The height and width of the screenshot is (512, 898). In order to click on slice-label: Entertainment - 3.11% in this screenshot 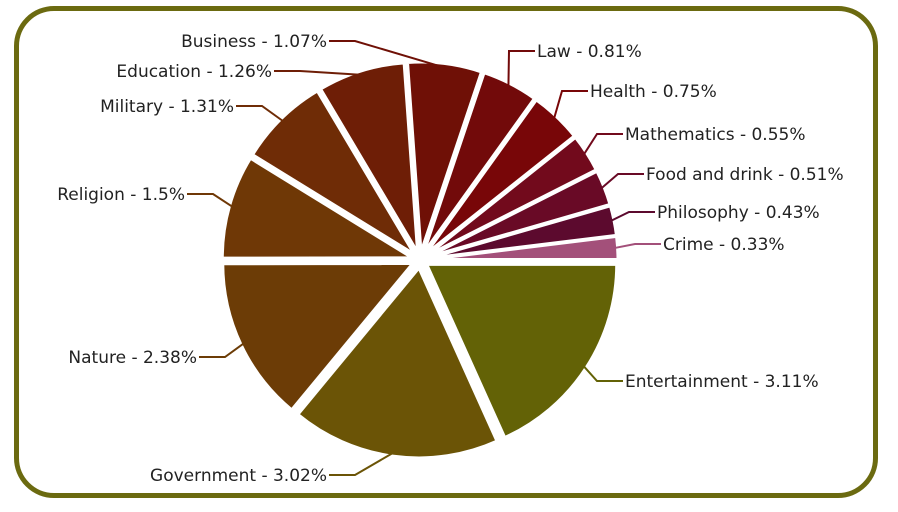, I will do `click(722, 382)`.